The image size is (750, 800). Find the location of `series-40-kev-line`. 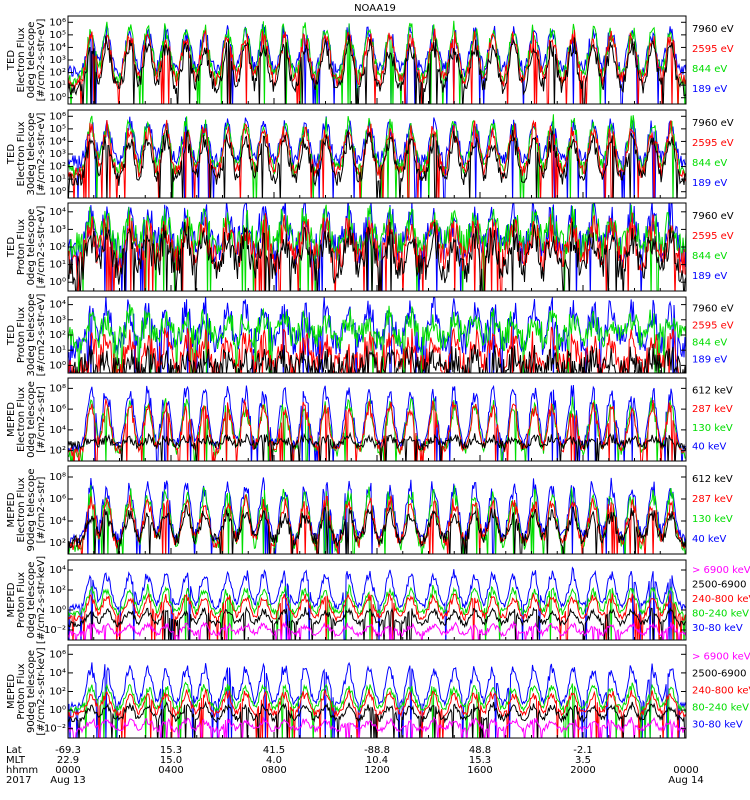

series-40-kev-line is located at coordinates (377, 515).